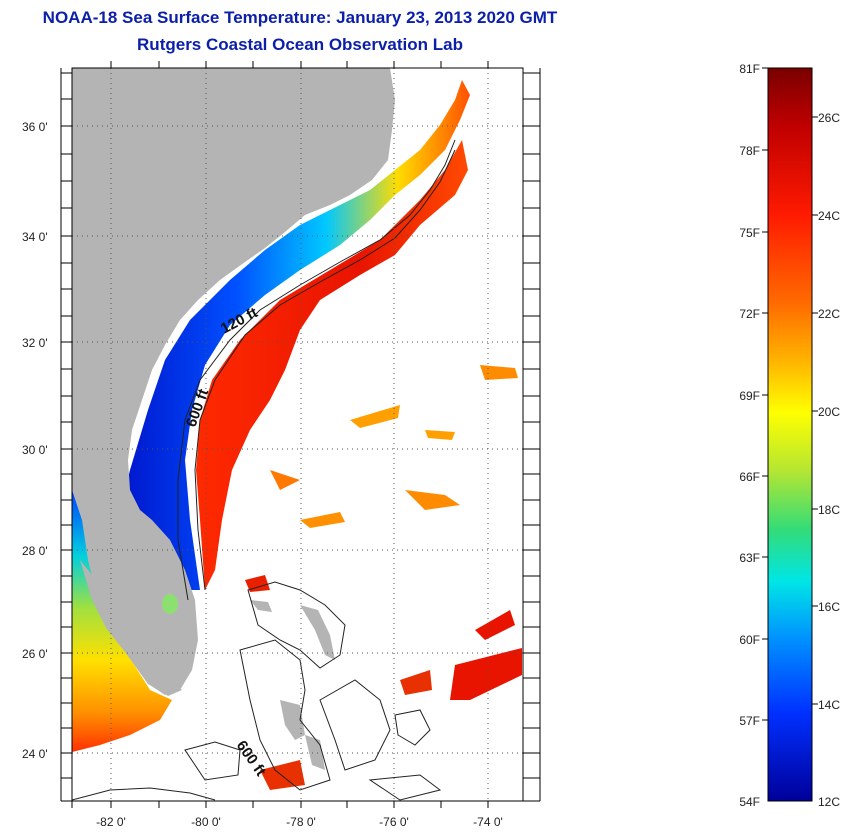  What do you see at coordinates (749, 558) in the screenshot?
I see `colorbar-f-63: 63F` at bounding box center [749, 558].